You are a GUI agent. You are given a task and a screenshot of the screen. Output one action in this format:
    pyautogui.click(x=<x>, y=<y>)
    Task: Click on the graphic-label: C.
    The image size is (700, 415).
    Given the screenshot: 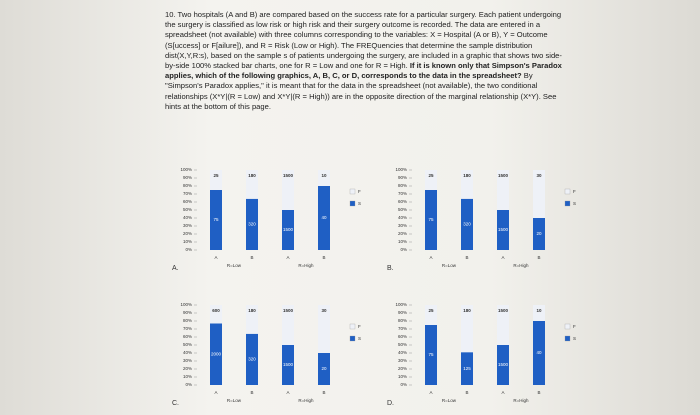 What is the action you would take?
    pyautogui.click(x=175, y=403)
    